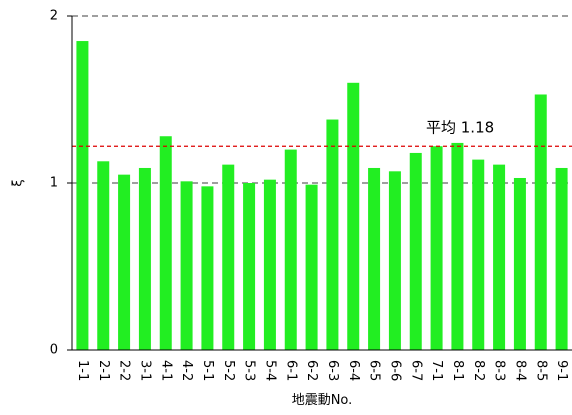  I want to click on x-tick-label: 3-1, so click(144, 370).